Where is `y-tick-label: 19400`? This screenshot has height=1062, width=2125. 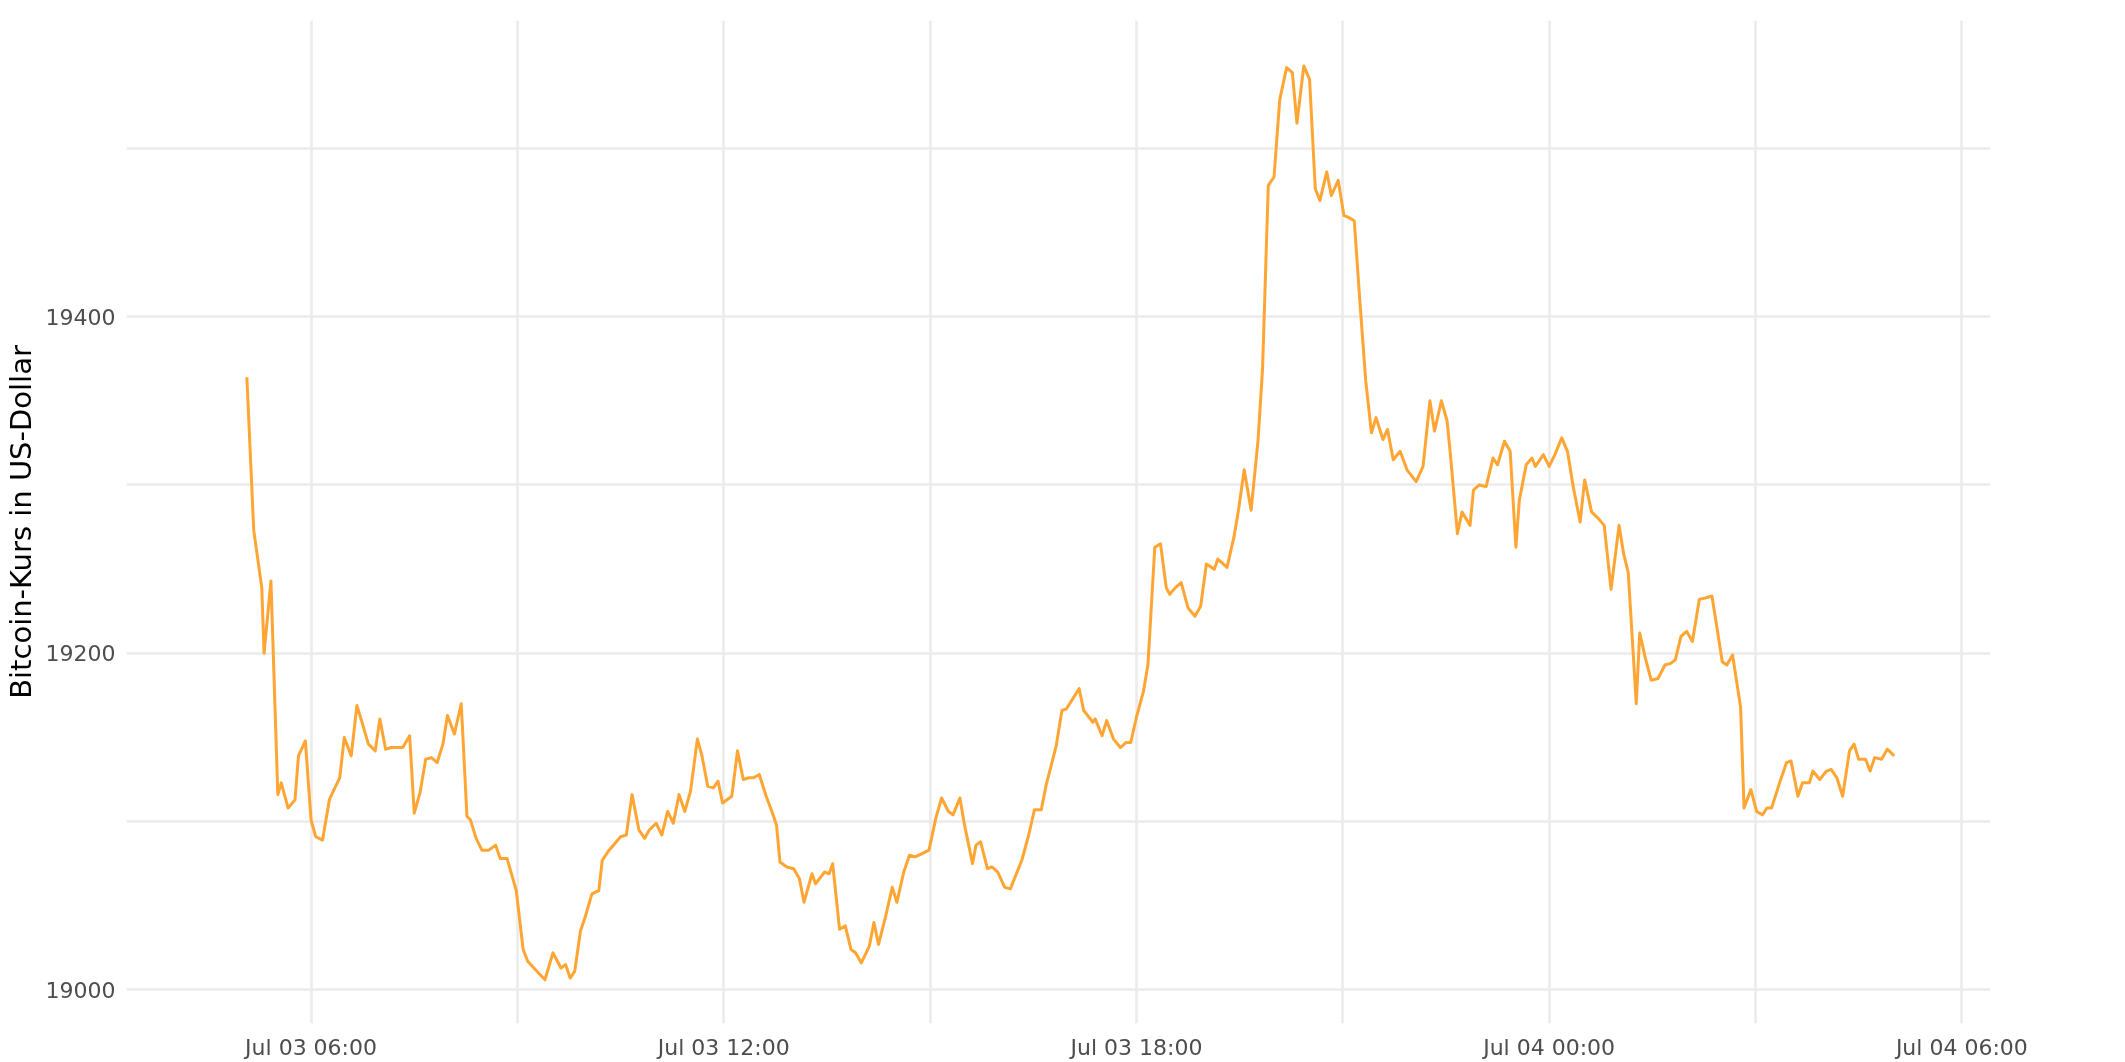 y-tick-label: 19400 is located at coordinates (80, 317).